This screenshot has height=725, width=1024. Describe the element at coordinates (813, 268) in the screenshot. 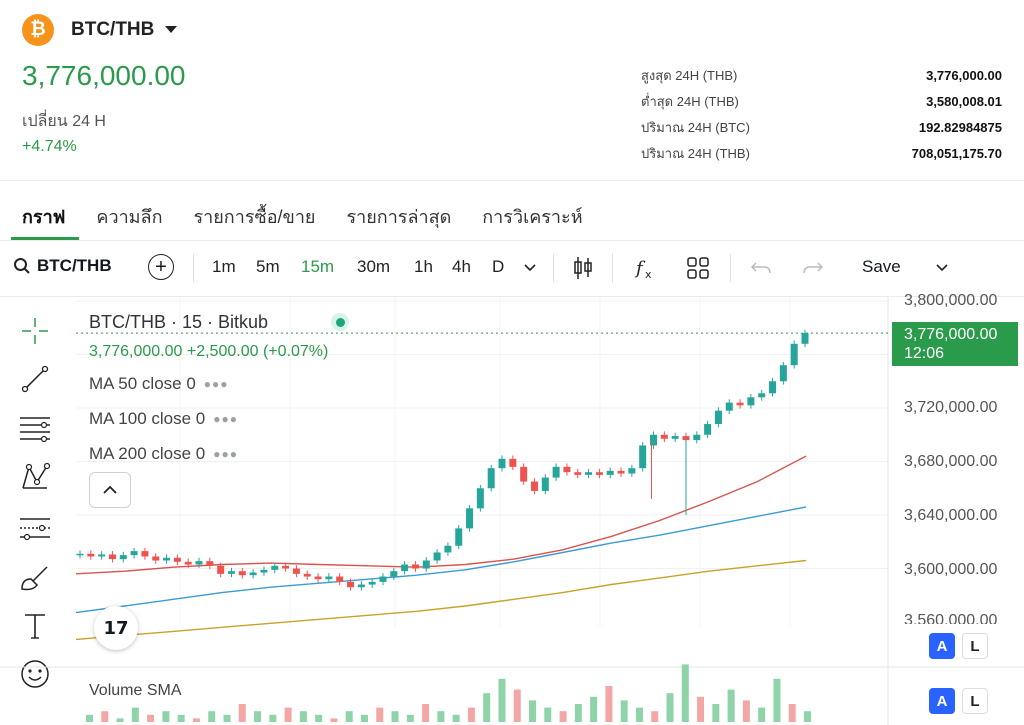

I see `redo-icon` at that location.